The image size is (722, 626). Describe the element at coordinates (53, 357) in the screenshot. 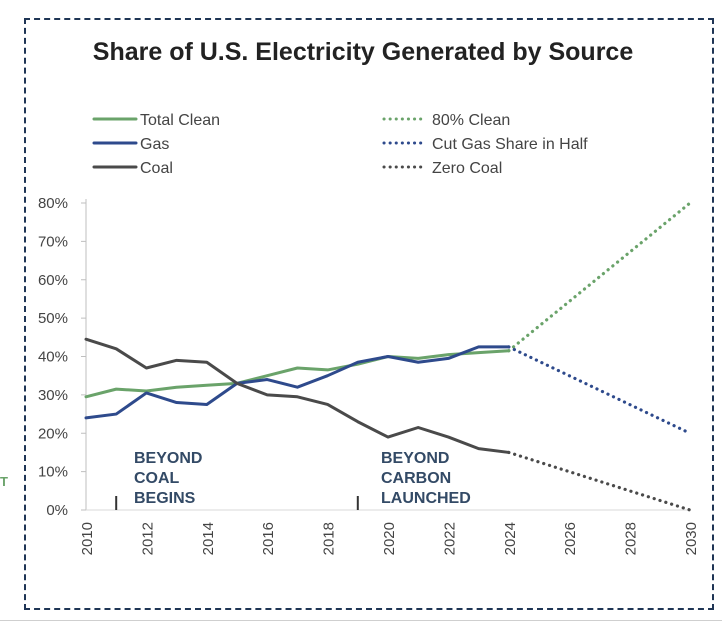

I see `y-tick-label: 40%` at that location.